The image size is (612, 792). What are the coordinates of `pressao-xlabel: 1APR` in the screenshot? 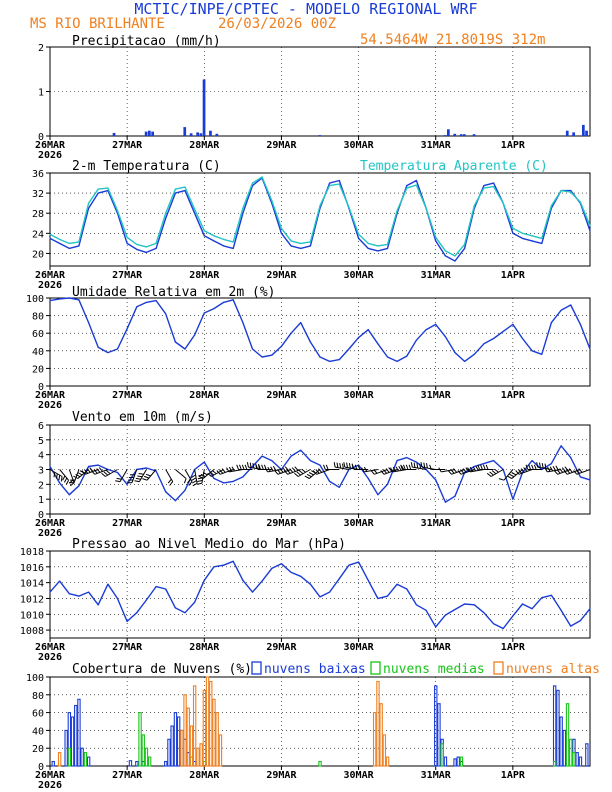 It's located at (513, 647).